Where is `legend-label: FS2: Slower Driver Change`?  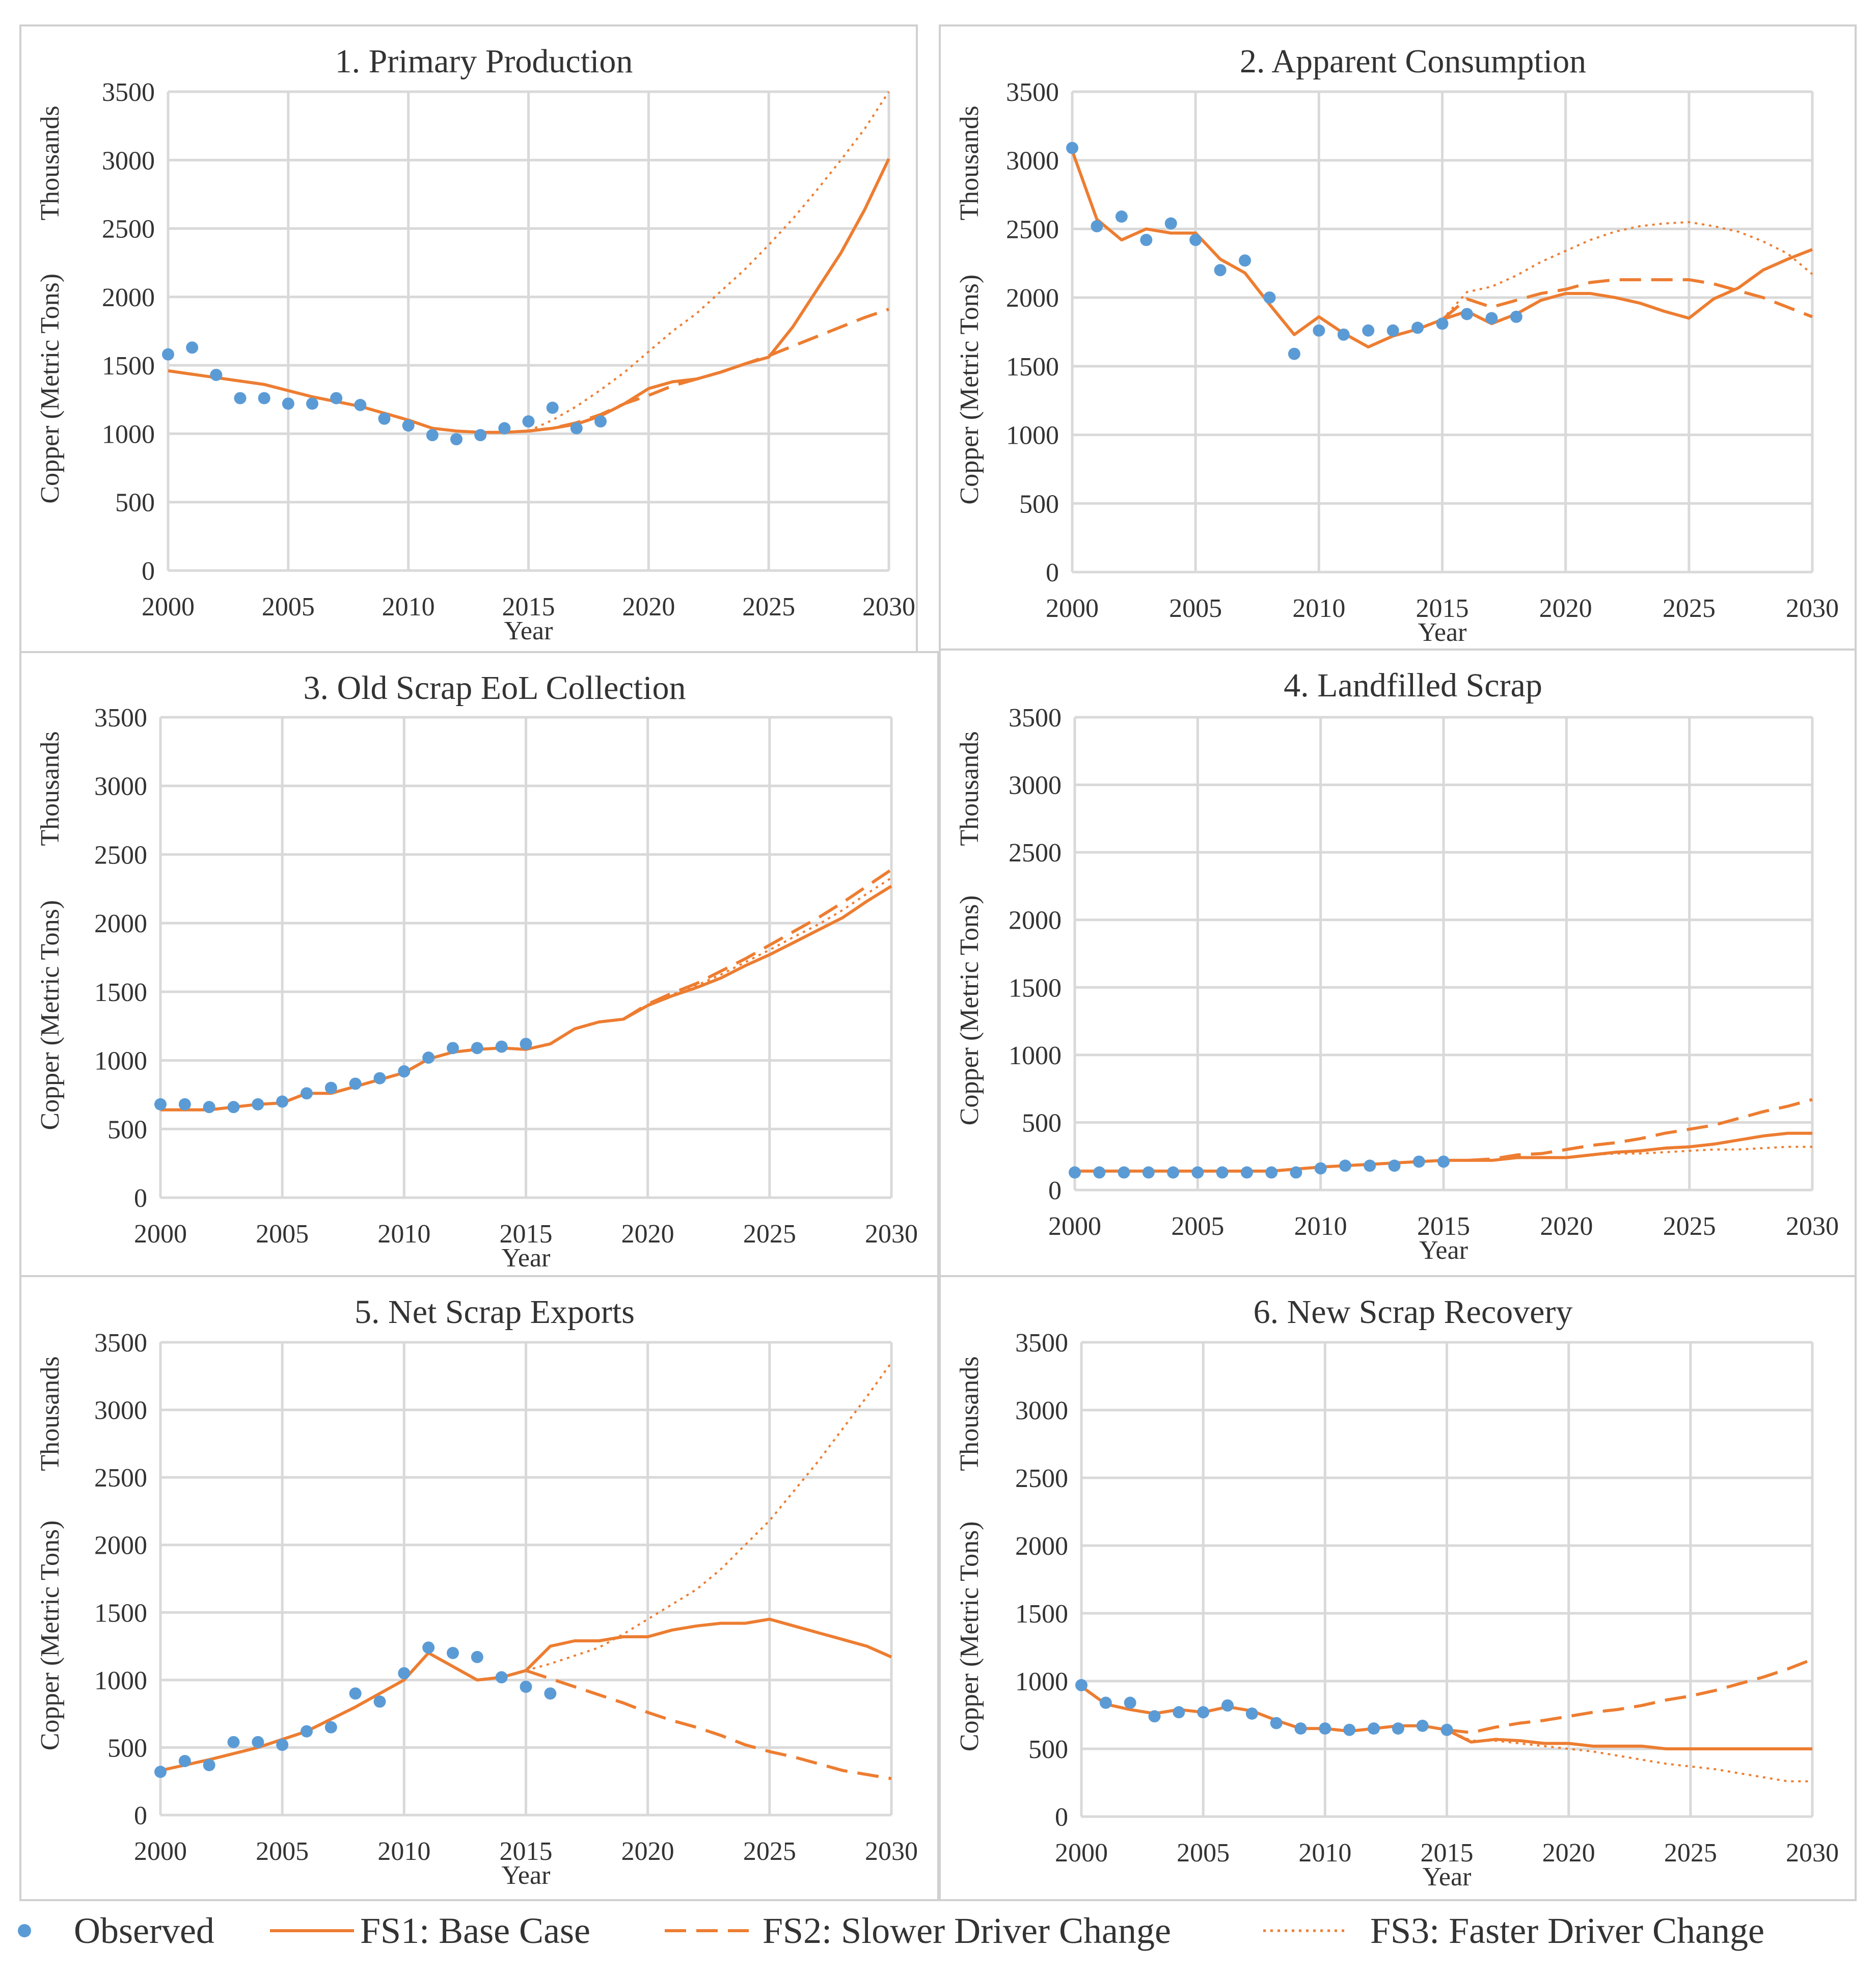 legend-label: FS2: Slower Driver Change is located at coordinates (967, 1930).